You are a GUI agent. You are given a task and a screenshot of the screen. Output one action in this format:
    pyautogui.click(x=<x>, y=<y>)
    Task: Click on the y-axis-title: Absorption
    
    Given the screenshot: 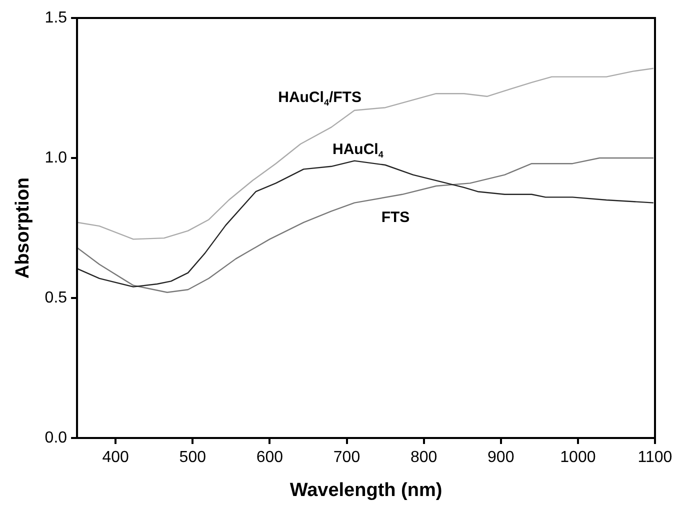 What is the action you would take?
    pyautogui.click(x=23, y=228)
    